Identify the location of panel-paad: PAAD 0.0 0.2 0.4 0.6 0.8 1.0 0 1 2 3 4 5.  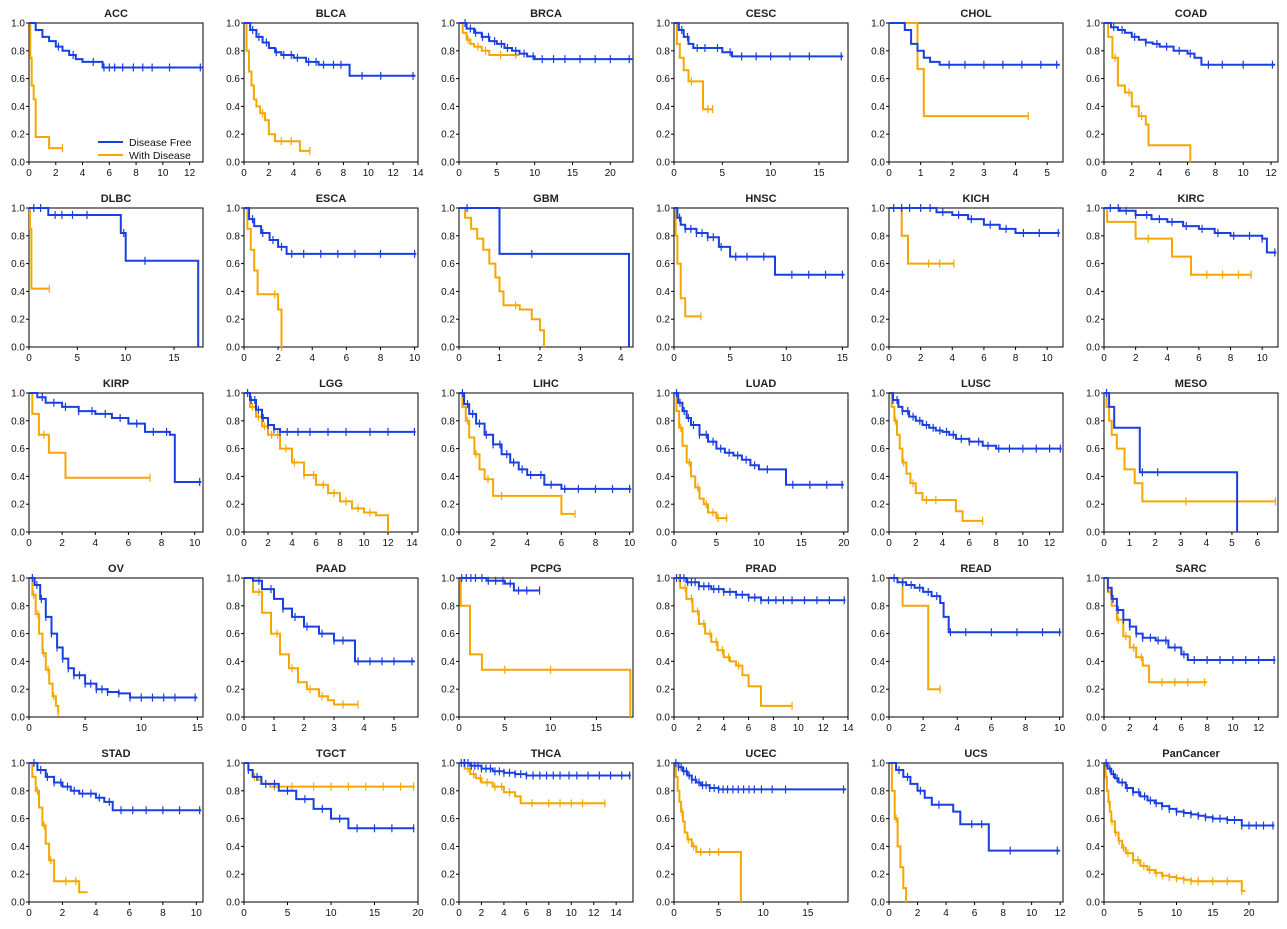
(322, 648).